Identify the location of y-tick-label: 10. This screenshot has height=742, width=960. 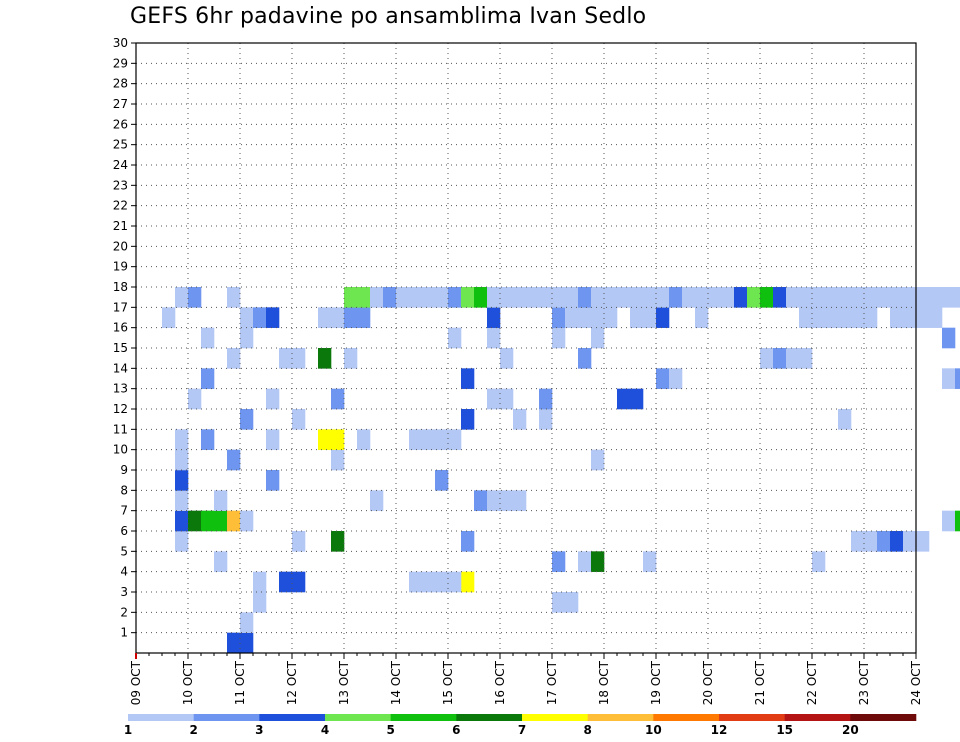
(120, 450).